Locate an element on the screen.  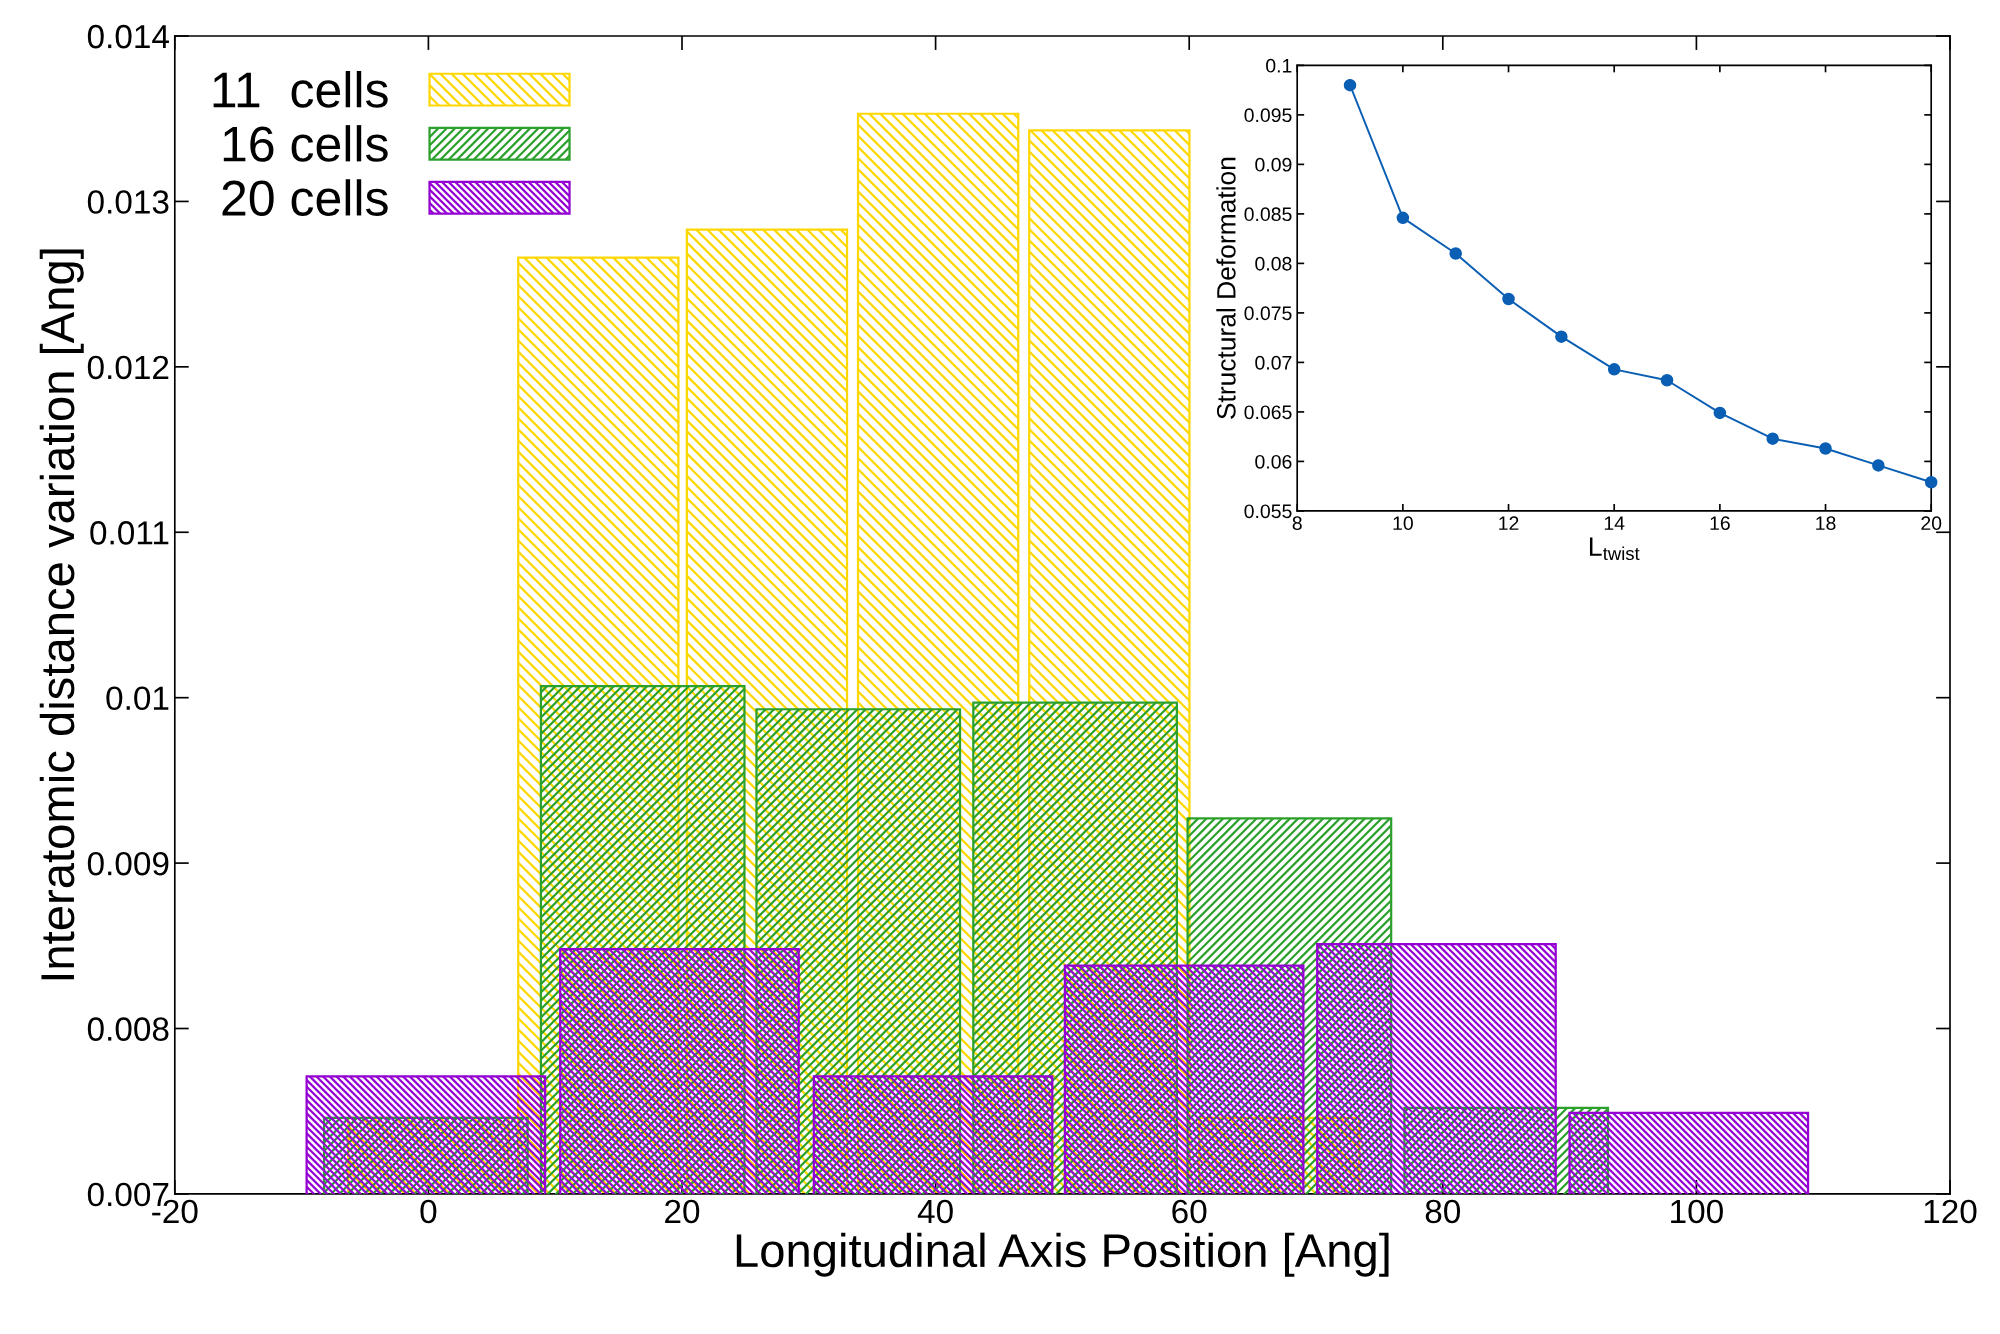
x-tick-label: 100 is located at coordinates (1697, 1211).